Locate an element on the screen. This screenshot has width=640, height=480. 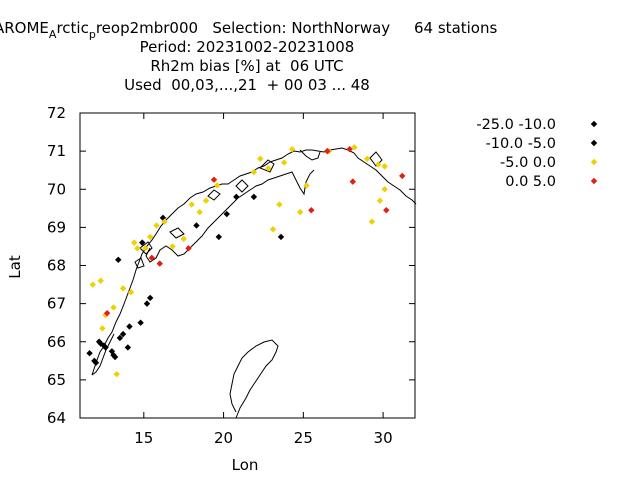
y-tick-label: 67 is located at coordinates (56, 304).